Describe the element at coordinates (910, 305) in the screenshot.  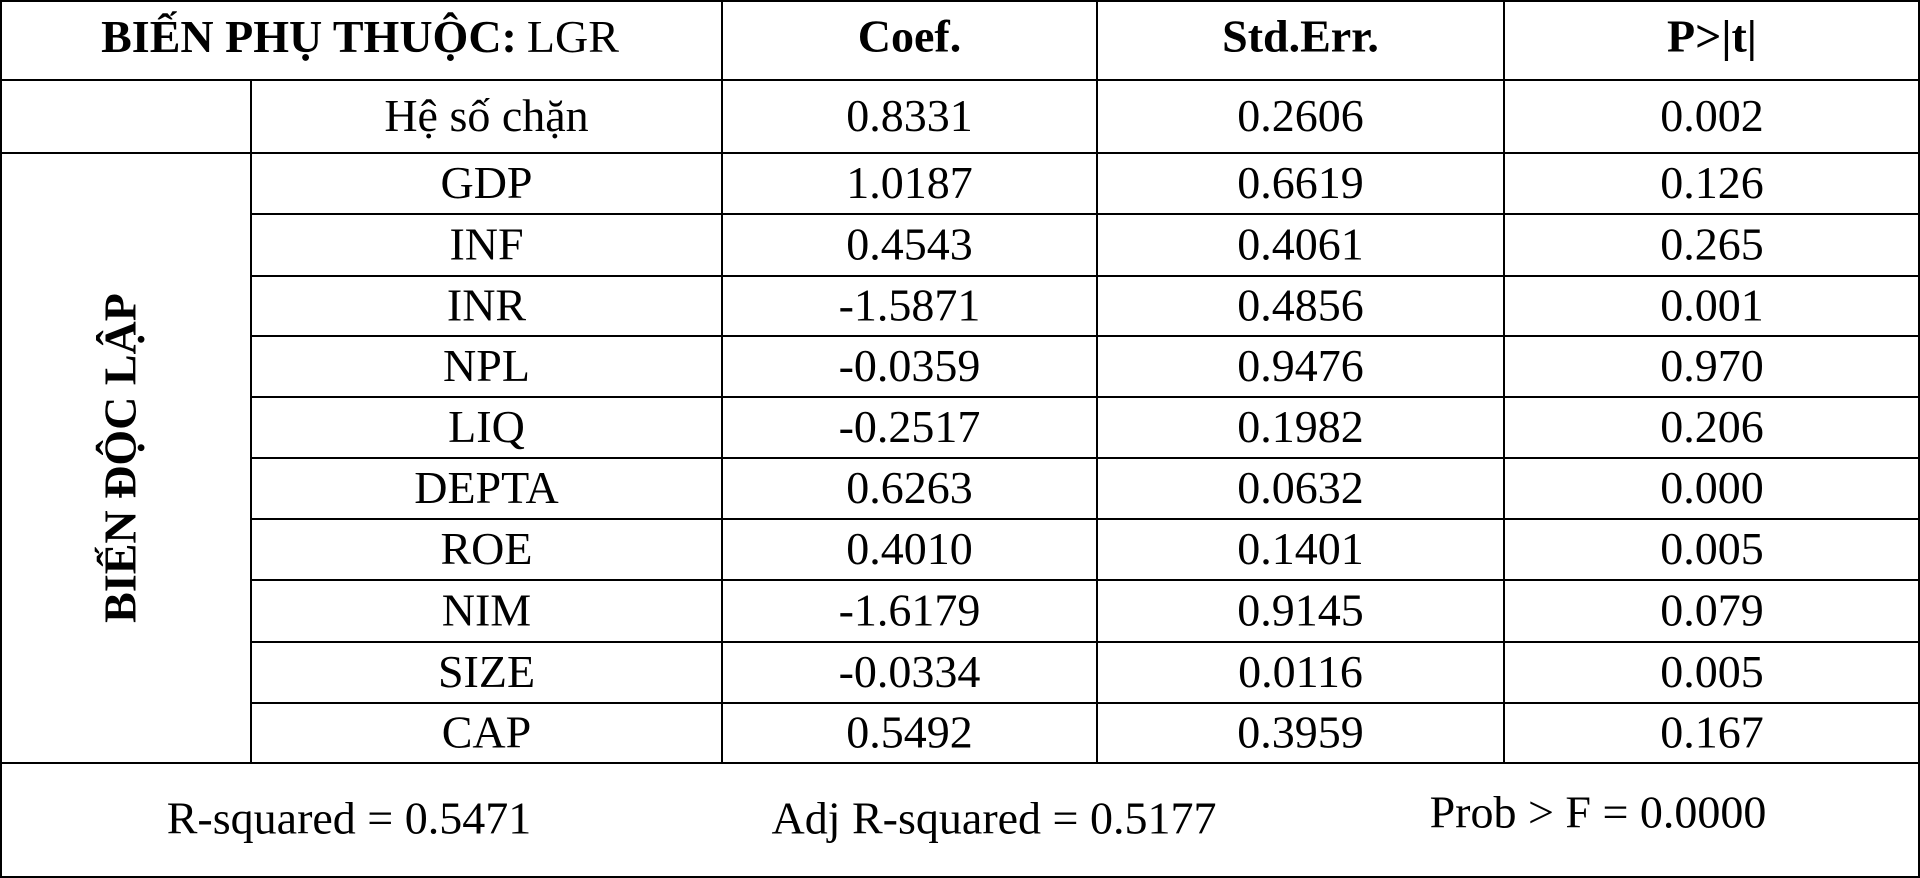
I see `cell-value: -1.5871` at that location.